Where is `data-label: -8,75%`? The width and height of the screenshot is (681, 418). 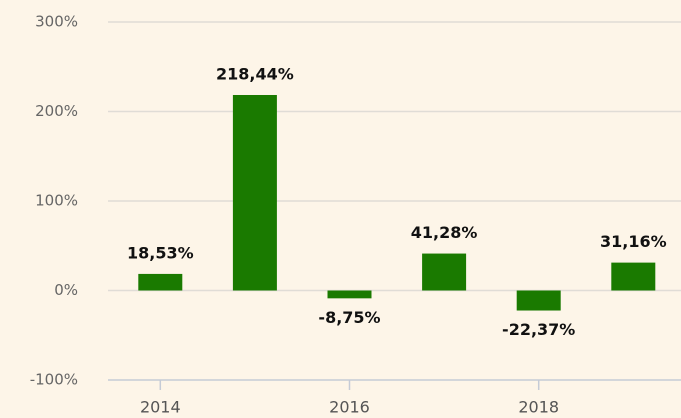
data-label: -8,75% is located at coordinates (349, 317).